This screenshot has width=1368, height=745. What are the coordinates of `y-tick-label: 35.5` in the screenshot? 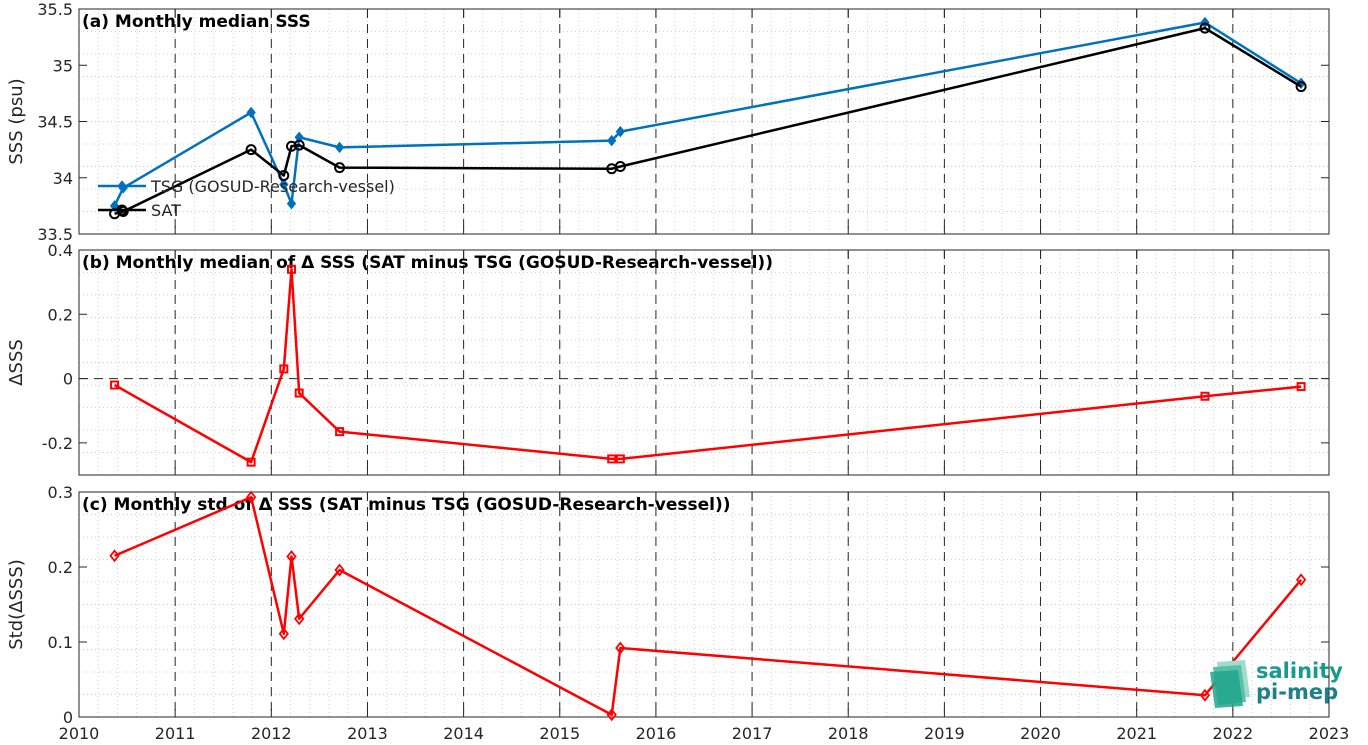 It's located at (55, 9).